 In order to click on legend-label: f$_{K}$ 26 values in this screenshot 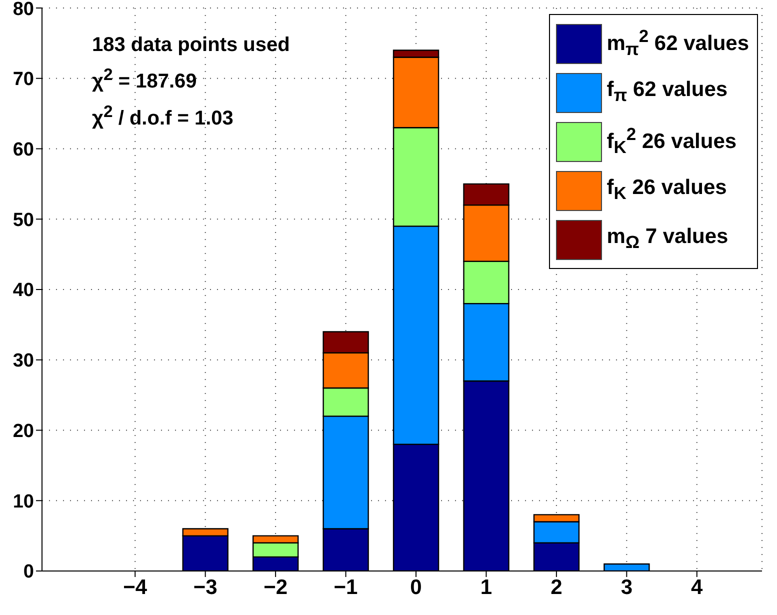, I will do `click(666, 190)`.